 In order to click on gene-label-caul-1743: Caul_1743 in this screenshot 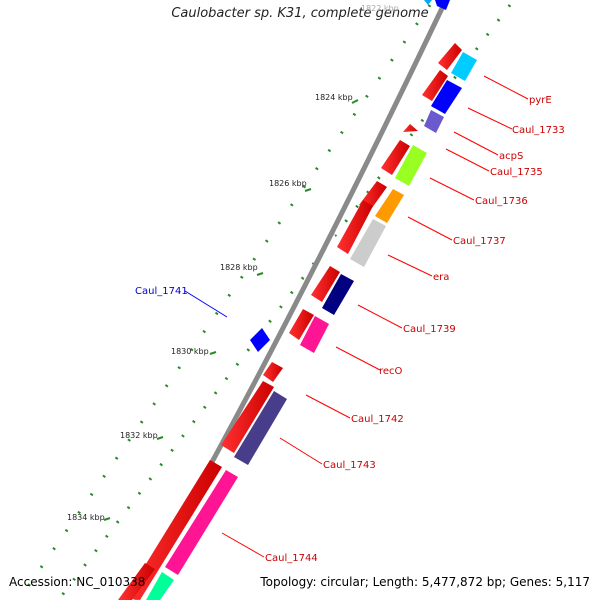, I will do `click(349, 465)`.